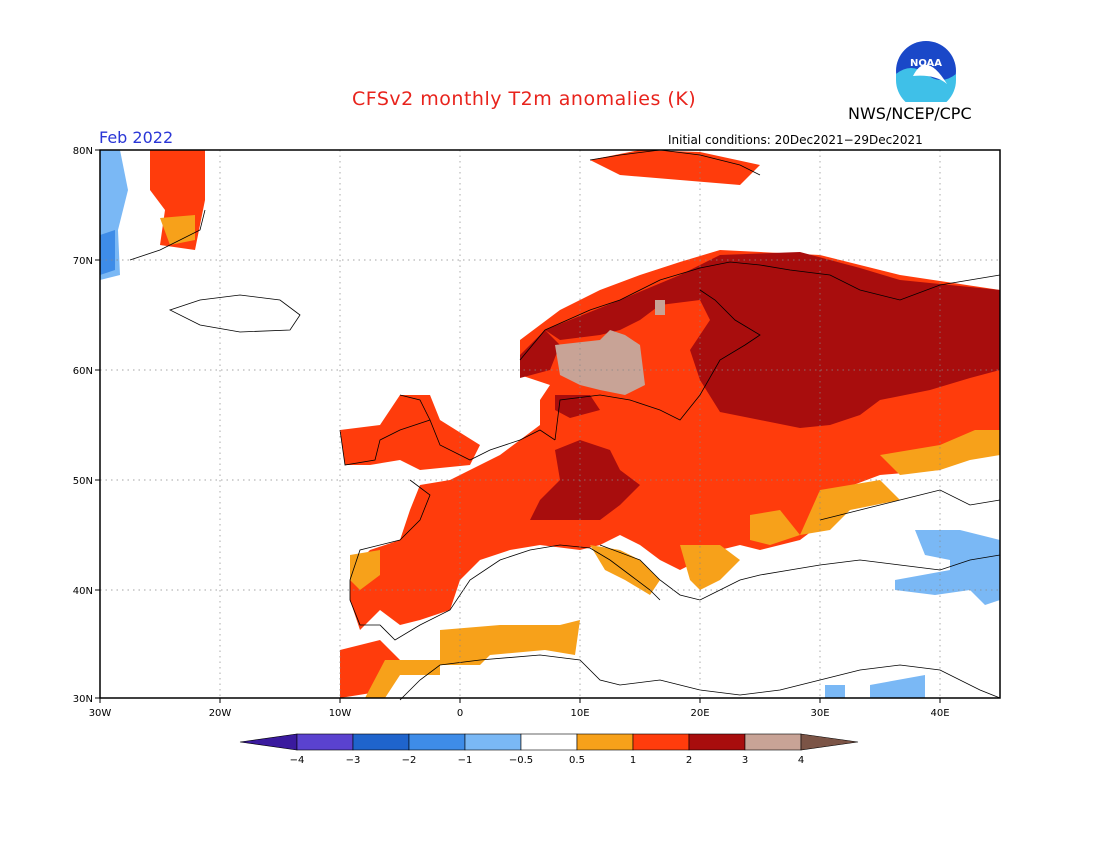 This screenshot has width=1100, height=850. What do you see at coordinates (460, 713) in the screenshot?
I see `lon-label-0: 0` at bounding box center [460, 713].